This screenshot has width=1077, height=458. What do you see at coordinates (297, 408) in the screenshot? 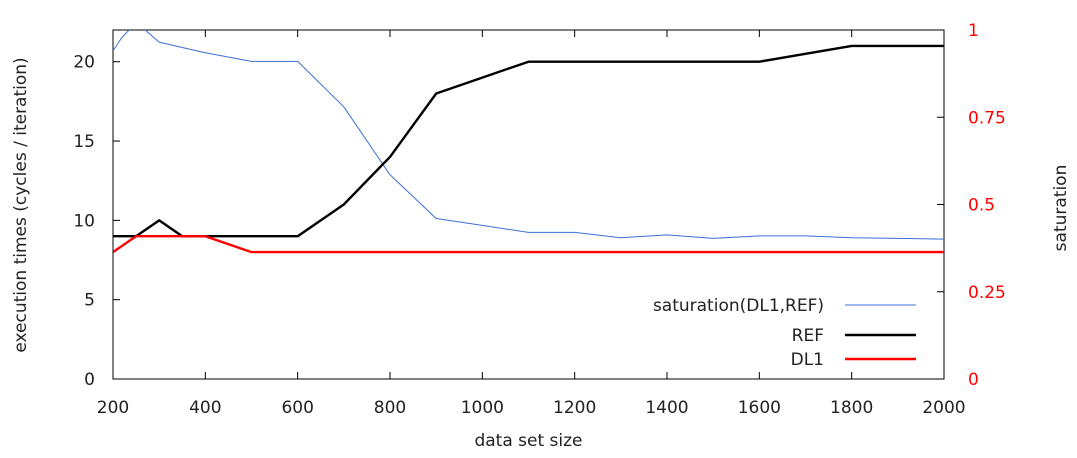
I see `x-tick-label: 600` at bounding box center [297, 408].